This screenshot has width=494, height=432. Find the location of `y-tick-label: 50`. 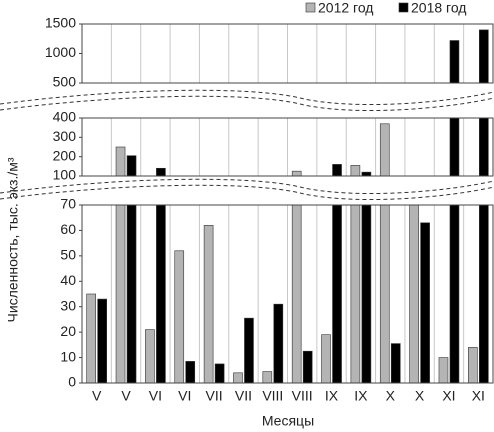

y-tick-label: 50 is located at coordinates (68, 255).